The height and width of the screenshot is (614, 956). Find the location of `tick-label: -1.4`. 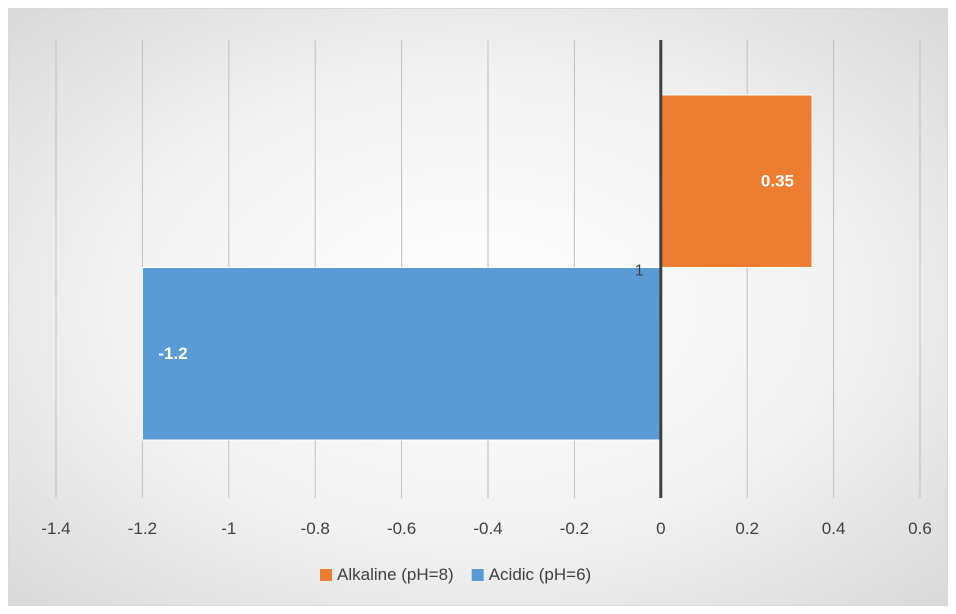

tick-label: -1.4 is located at coordinates (55, 528).